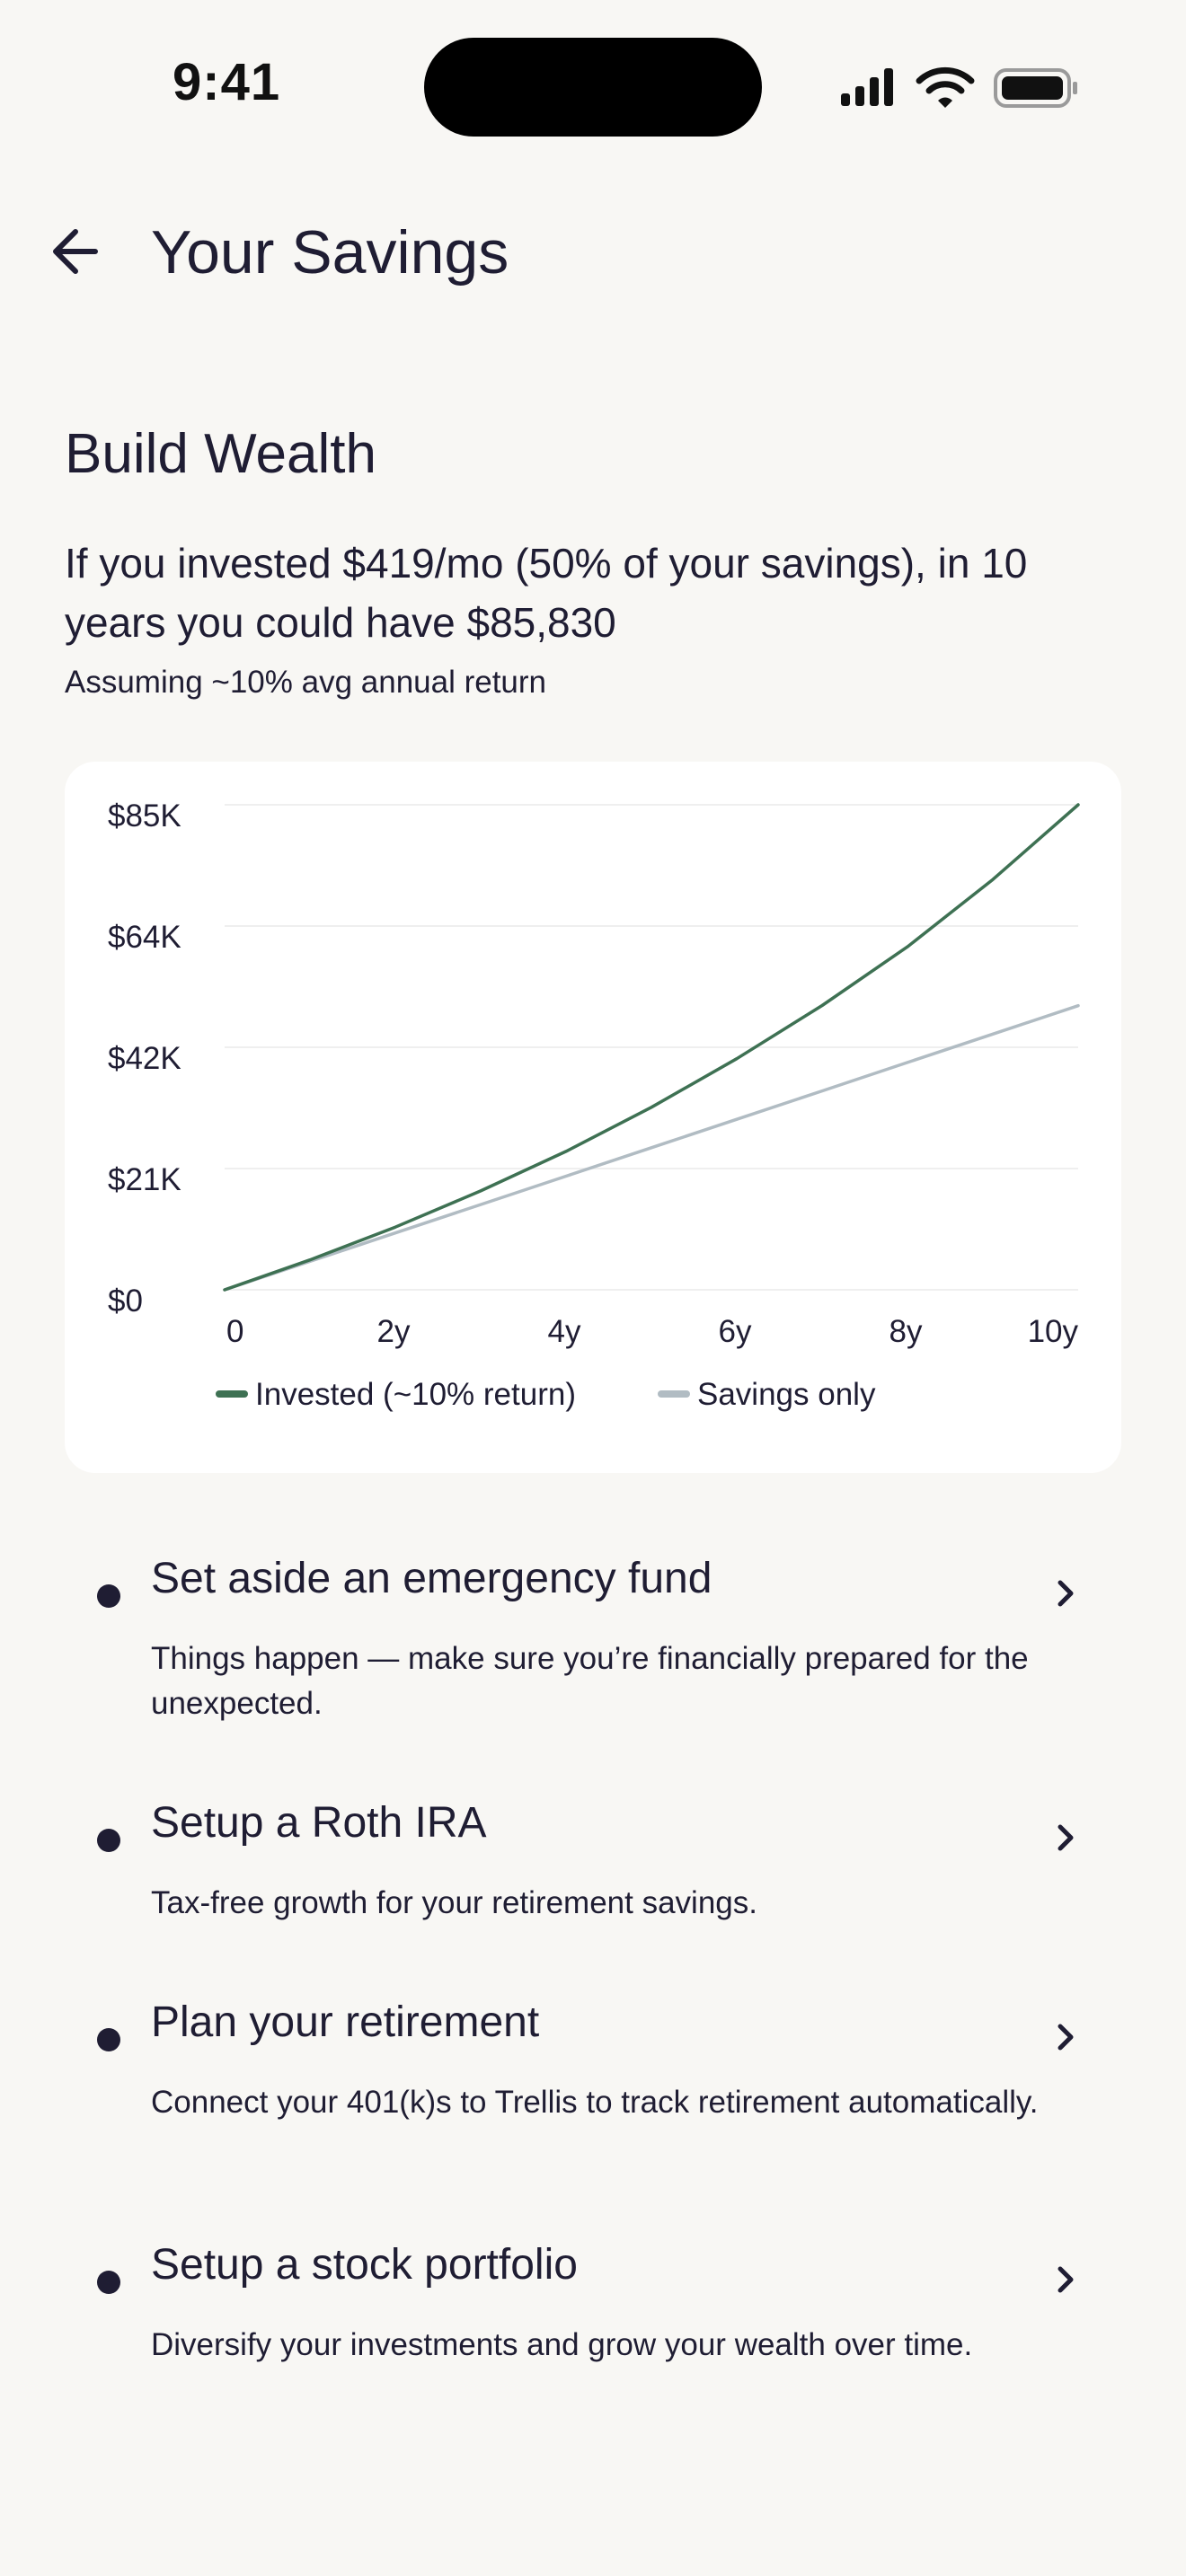  Describe the element at coordinates (906, 1331) in the screenshot. I see `x-tick-label: 8y` at that location.